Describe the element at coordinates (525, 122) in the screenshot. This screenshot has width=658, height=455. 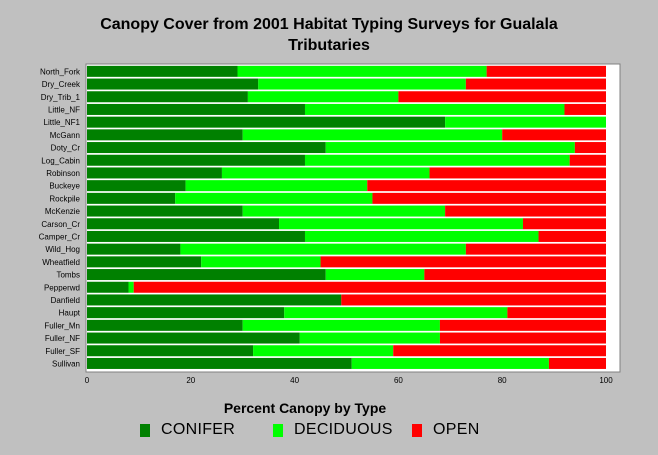
I see `bar-little-nf1-deciduous` at that location.